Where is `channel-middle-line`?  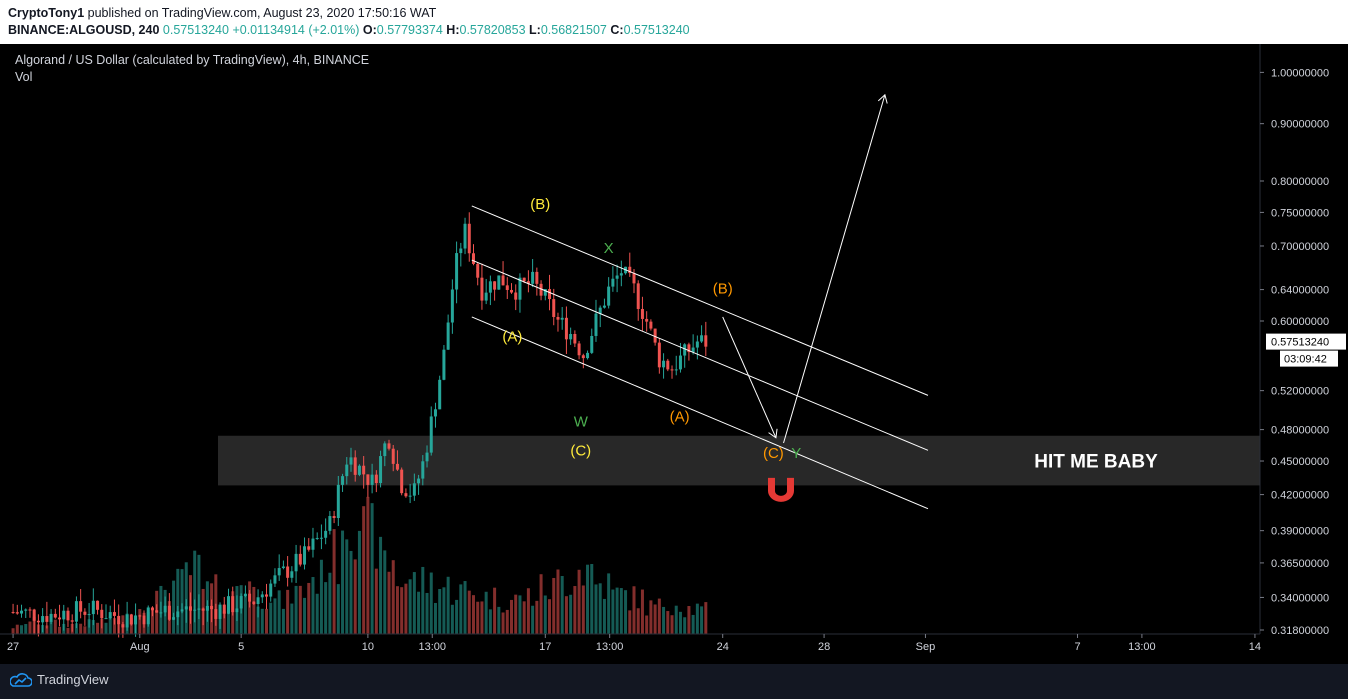 channel-middle-line is located at coordinates (700, 355).